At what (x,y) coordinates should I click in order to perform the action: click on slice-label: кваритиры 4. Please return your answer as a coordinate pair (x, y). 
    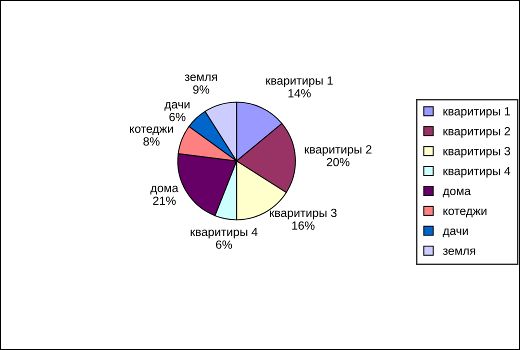
    Looking at the image, I should click on (224, 233).